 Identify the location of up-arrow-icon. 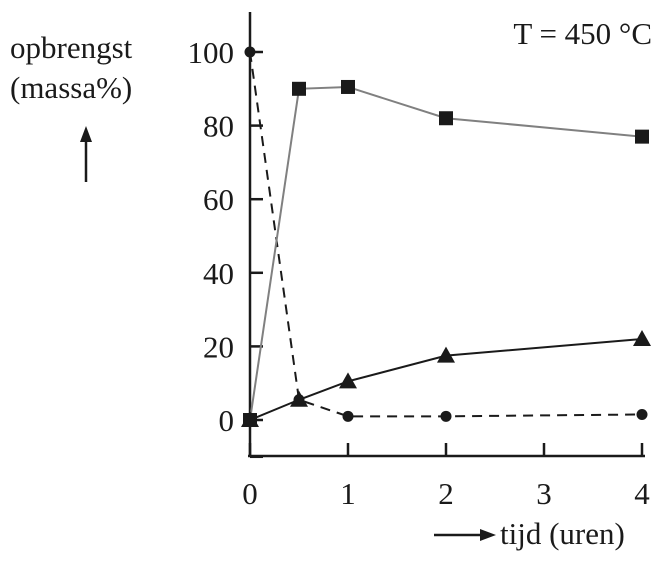
(86, 154).